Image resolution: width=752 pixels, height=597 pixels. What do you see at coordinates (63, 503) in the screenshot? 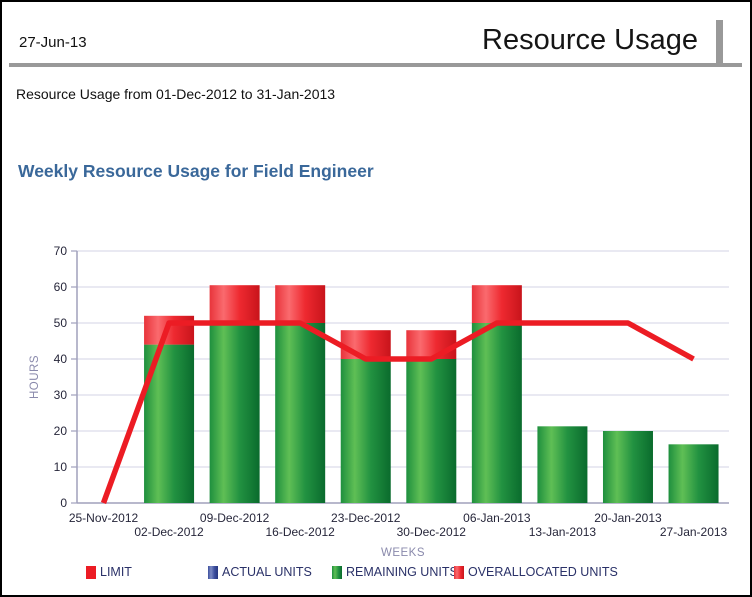
I see `y-tick-label: 0` at bounding box center [63, 503].